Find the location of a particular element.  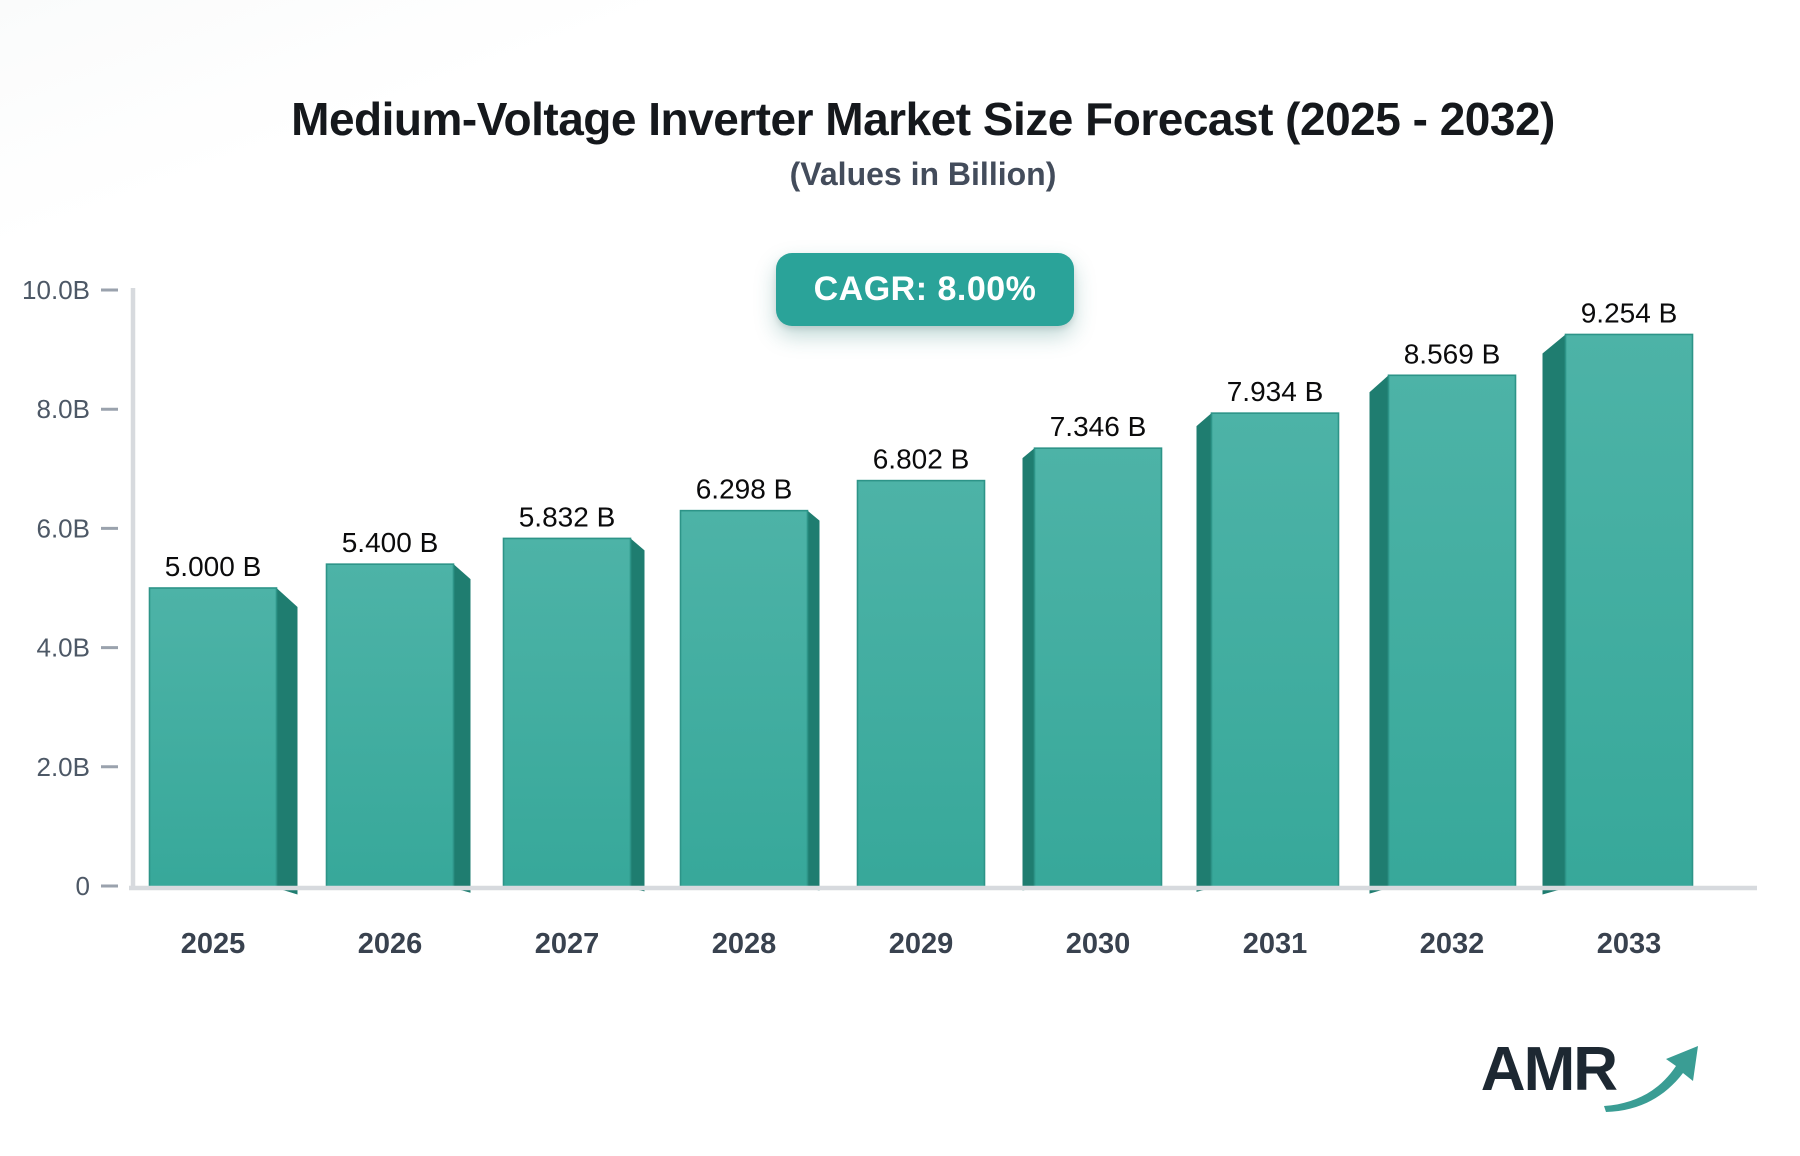

bar-2028 is located at coordinates (744, 699).